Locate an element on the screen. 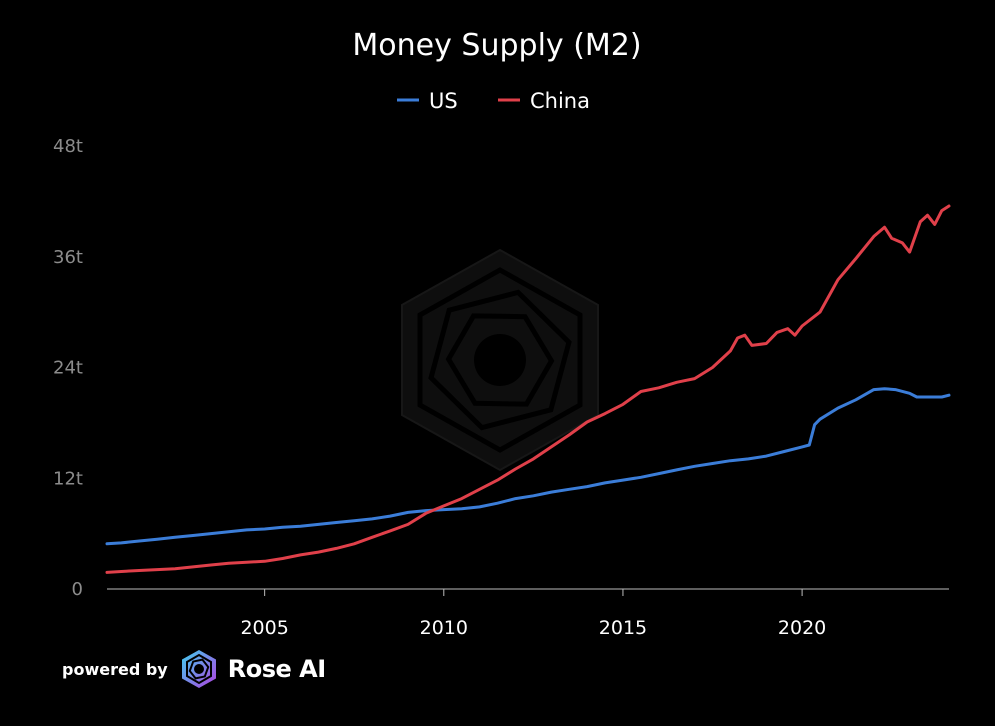 Image resolution: width=995 pixels, height=726 pixels. x-tick-label: 2015 is located at coordinates (623, 628).